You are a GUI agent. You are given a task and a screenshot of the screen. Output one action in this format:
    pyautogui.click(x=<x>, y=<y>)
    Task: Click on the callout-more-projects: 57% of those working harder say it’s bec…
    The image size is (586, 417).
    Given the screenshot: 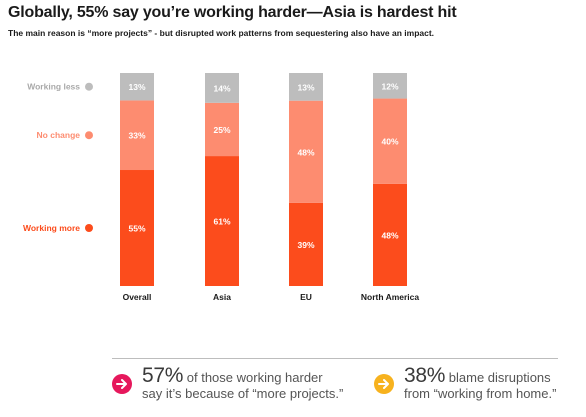 What is the action you would take?
    pyautogui.click(x=228, y=383)
    